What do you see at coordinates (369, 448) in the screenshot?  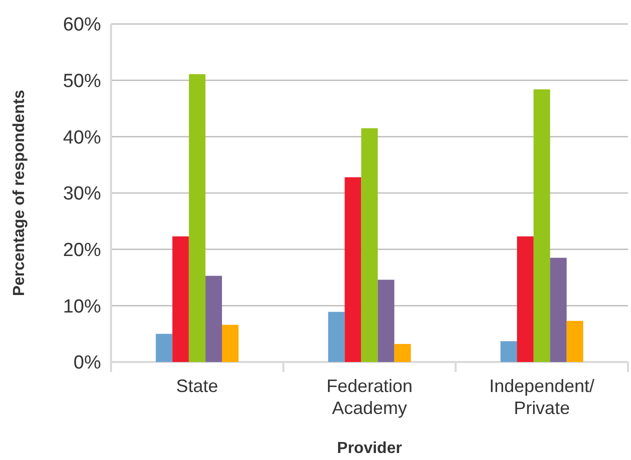 I see `x-axis-title: Provider` at bounding box center [369, 448].